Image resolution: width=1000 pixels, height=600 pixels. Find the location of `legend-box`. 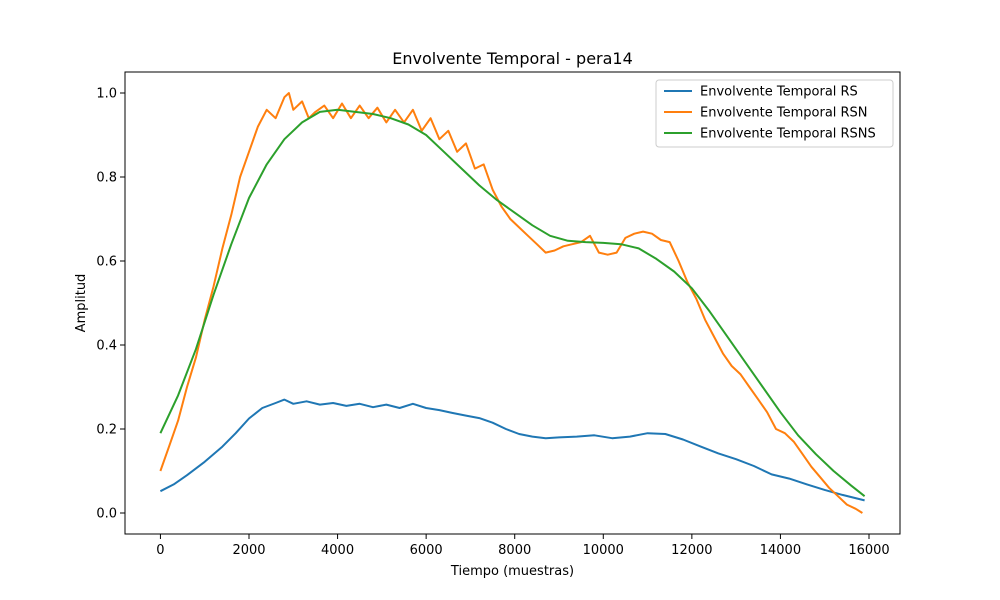

legend-box is located at coordinates (774, 113).